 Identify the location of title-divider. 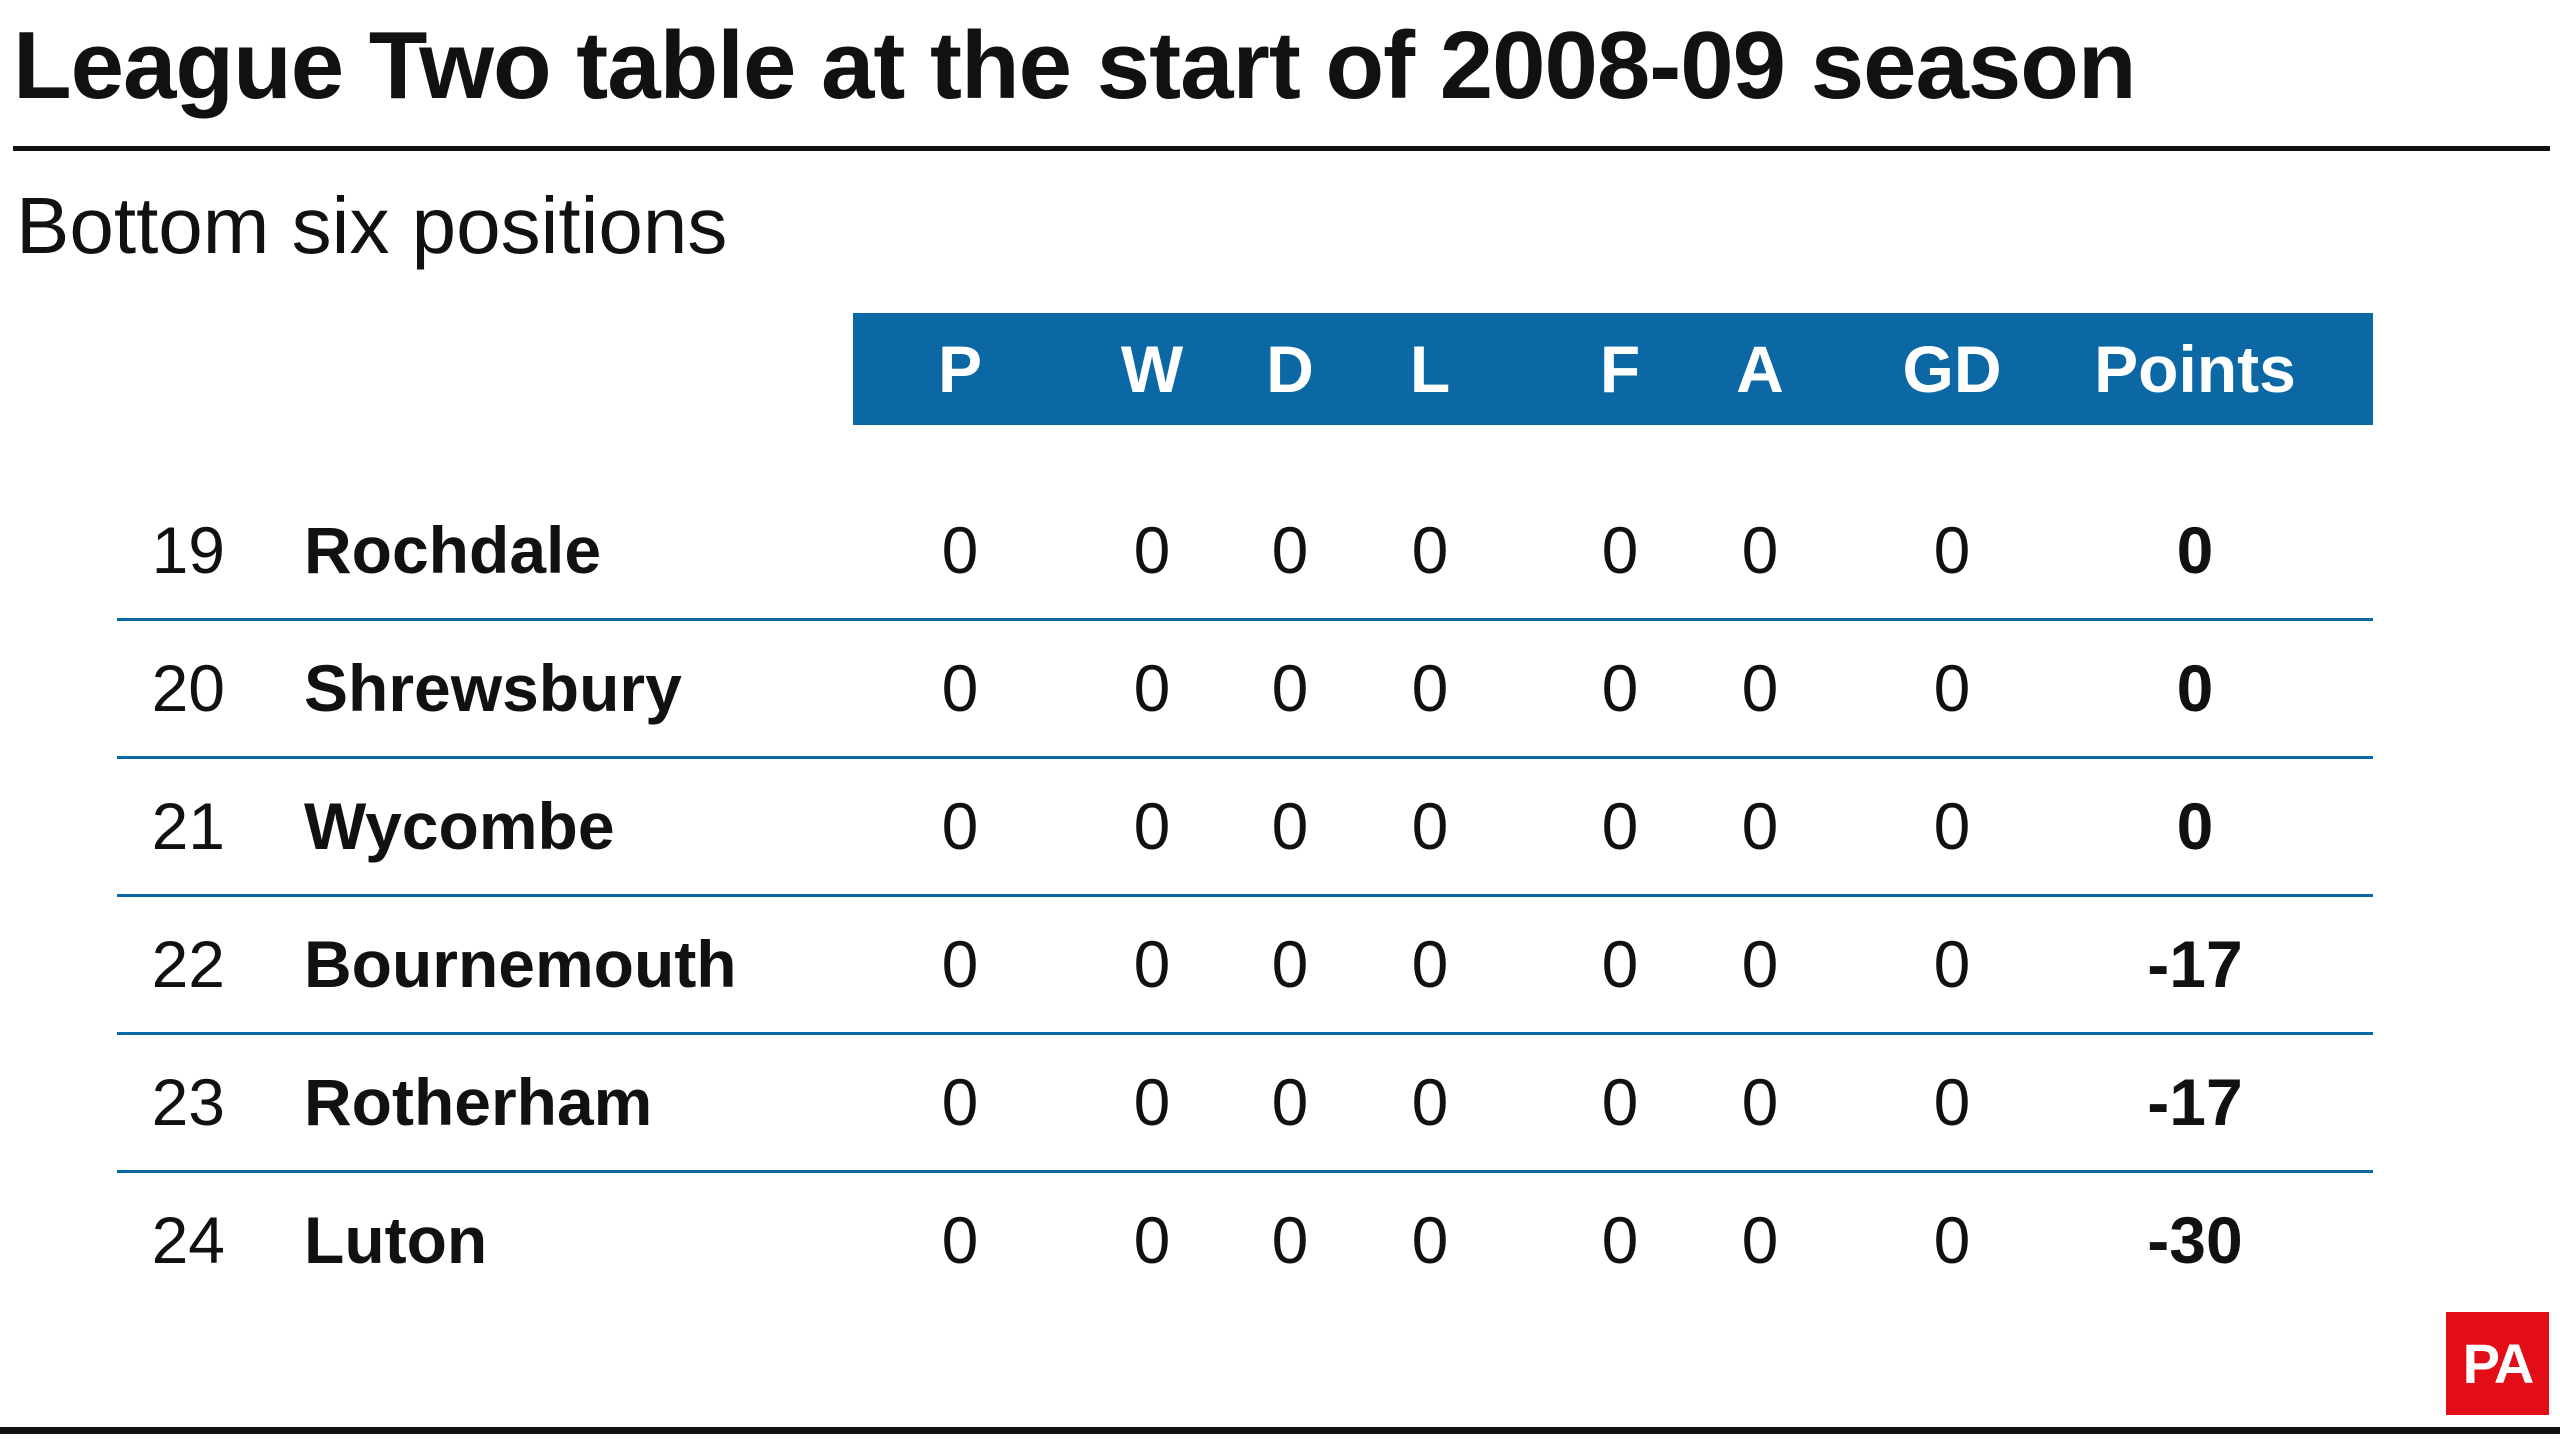
(1281, 148).